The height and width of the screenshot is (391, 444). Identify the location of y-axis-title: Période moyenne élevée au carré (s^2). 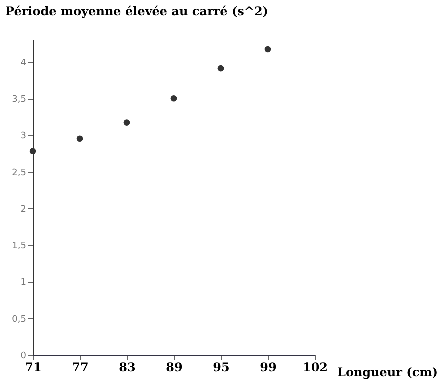
(137, 11).